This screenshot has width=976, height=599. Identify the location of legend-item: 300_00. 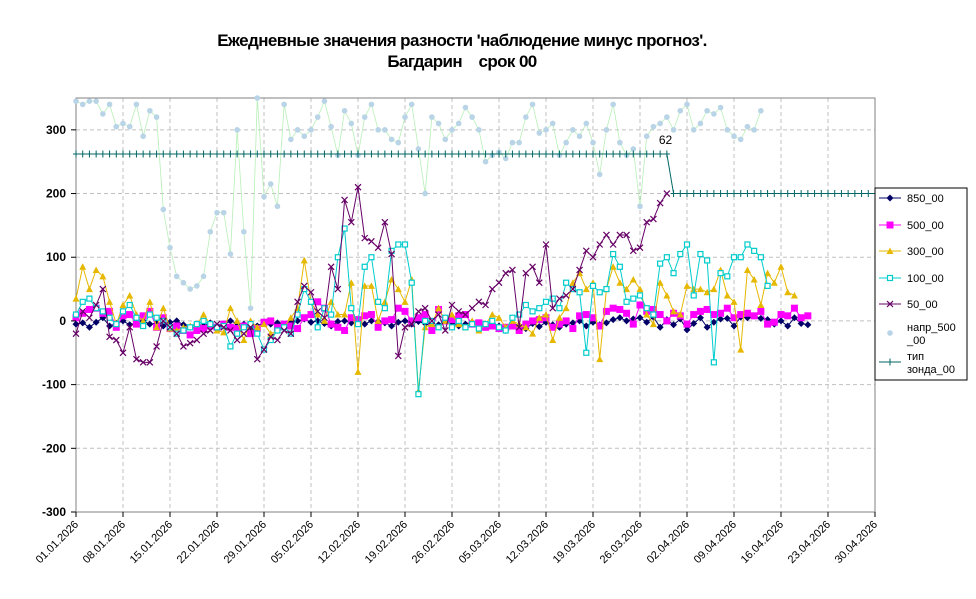
(911, 252).